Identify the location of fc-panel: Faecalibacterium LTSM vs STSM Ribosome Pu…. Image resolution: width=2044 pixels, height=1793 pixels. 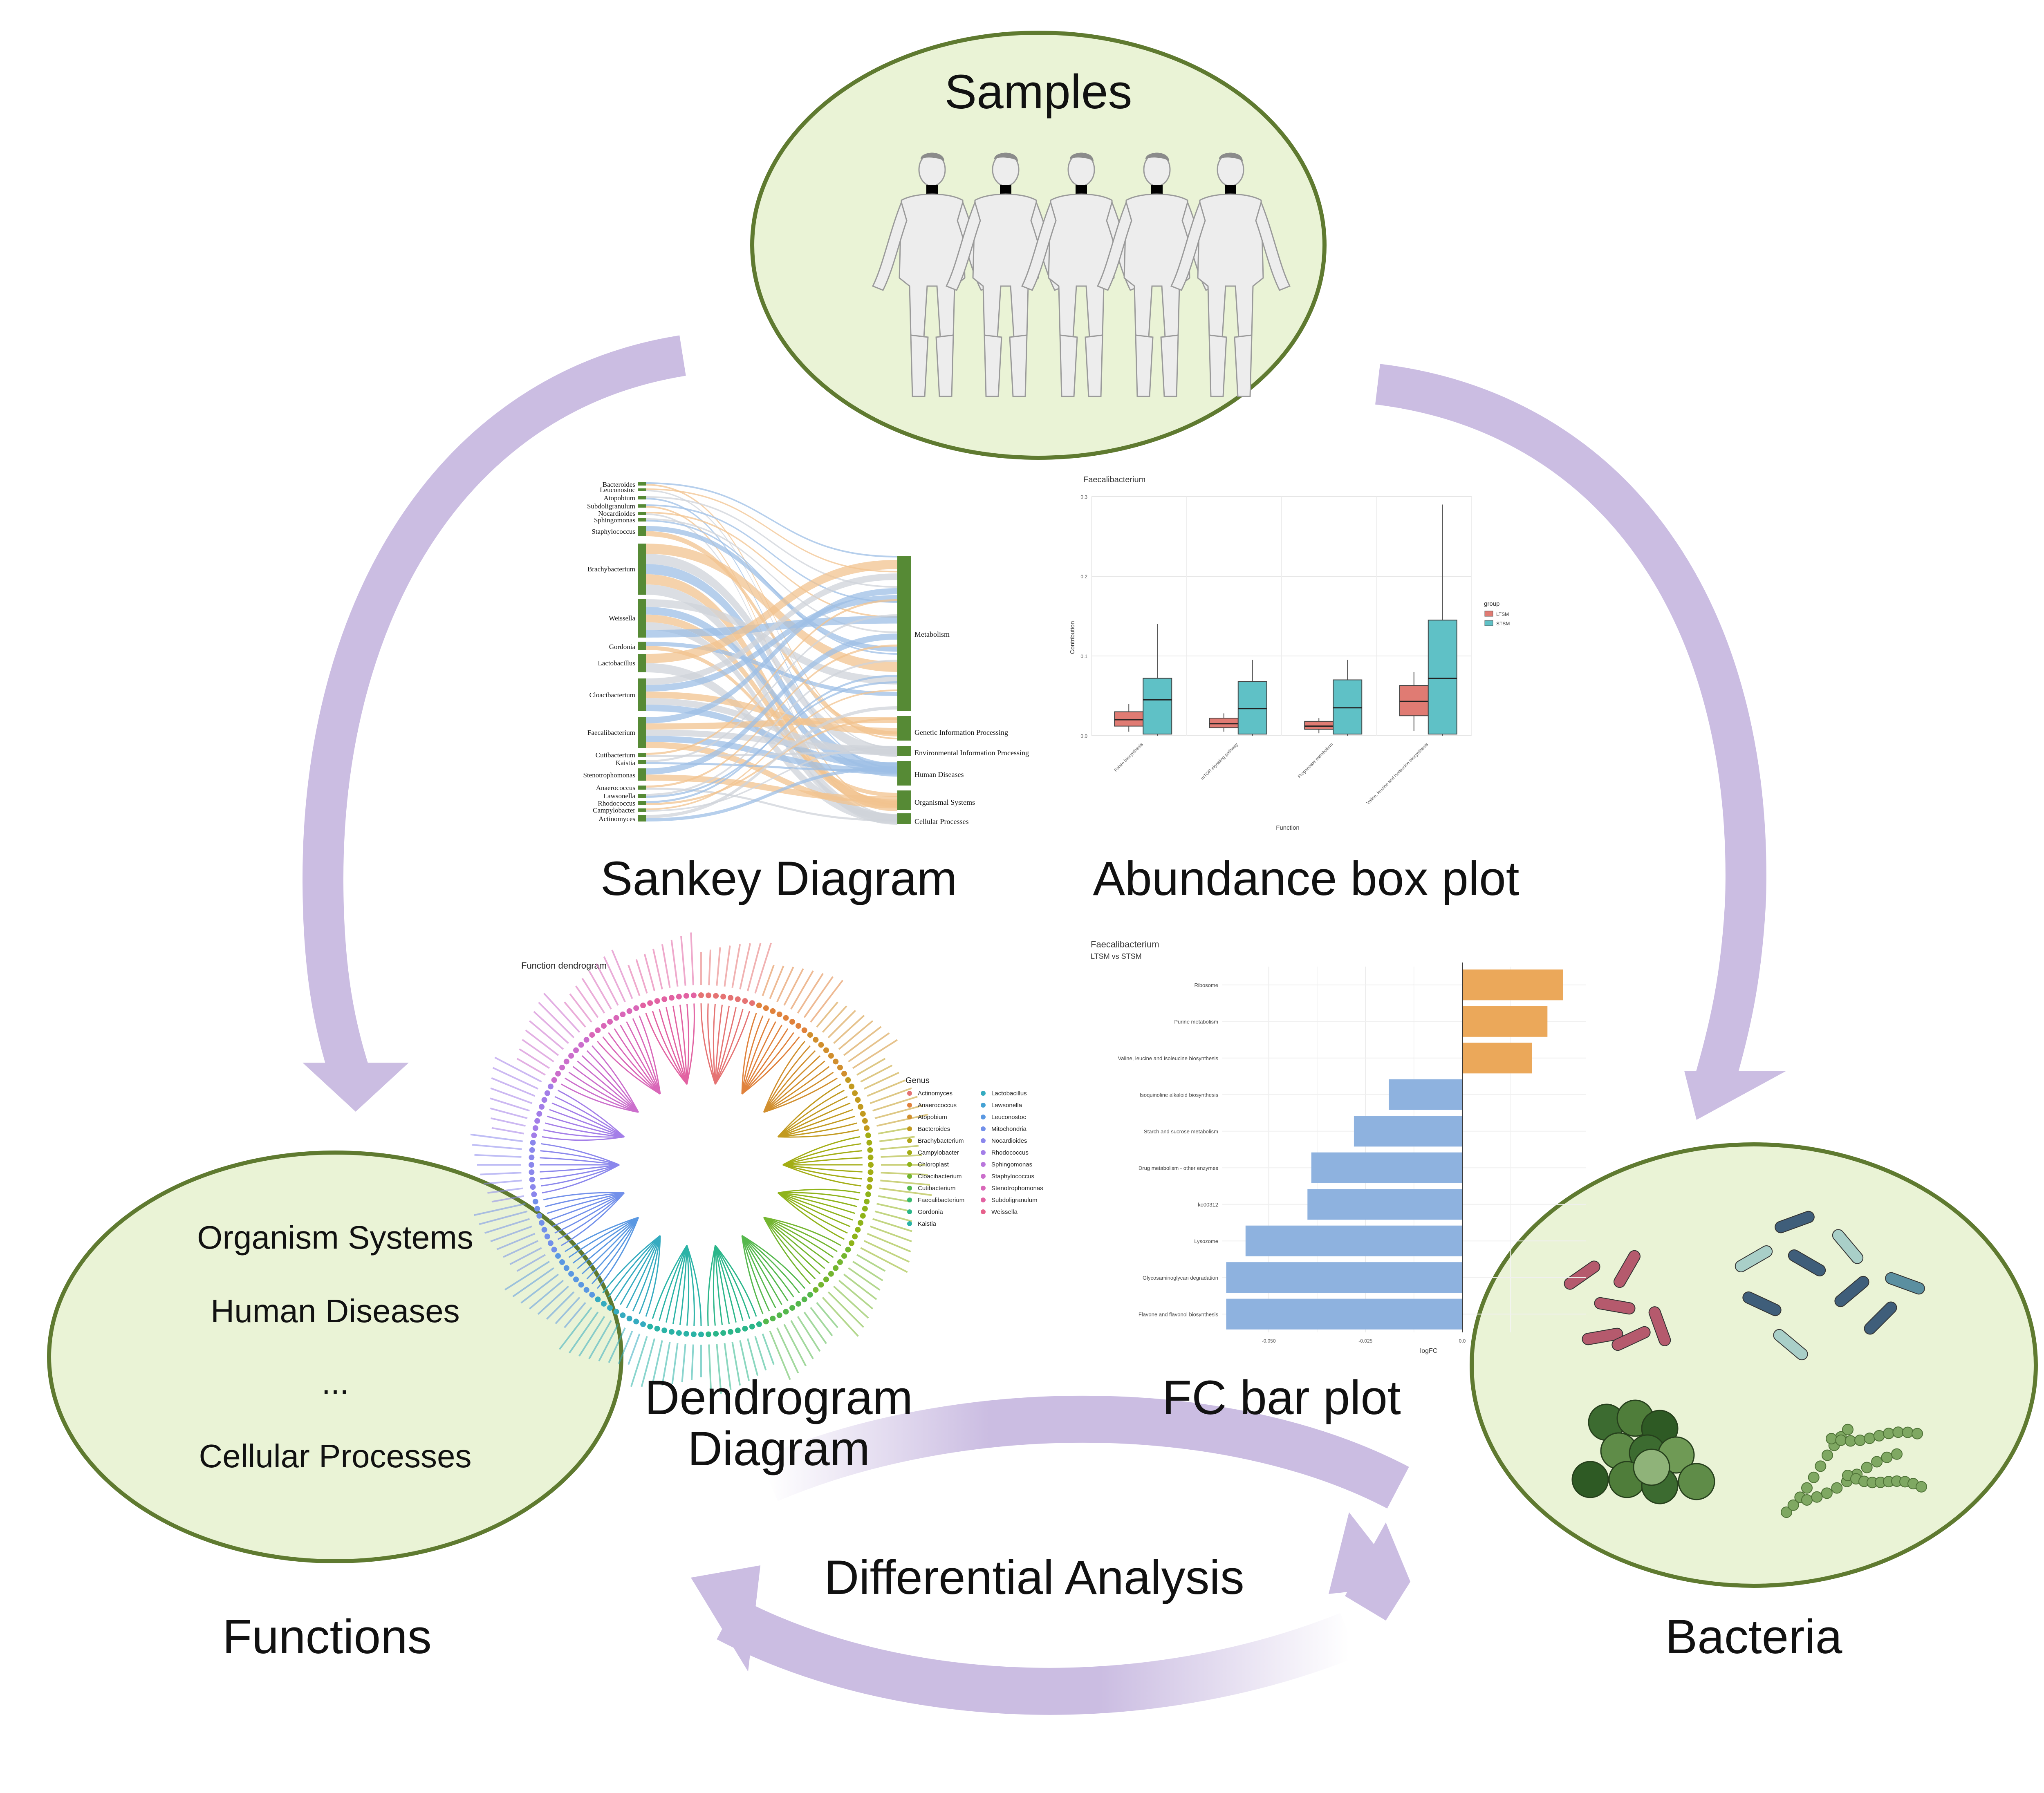
(1339, 1182).